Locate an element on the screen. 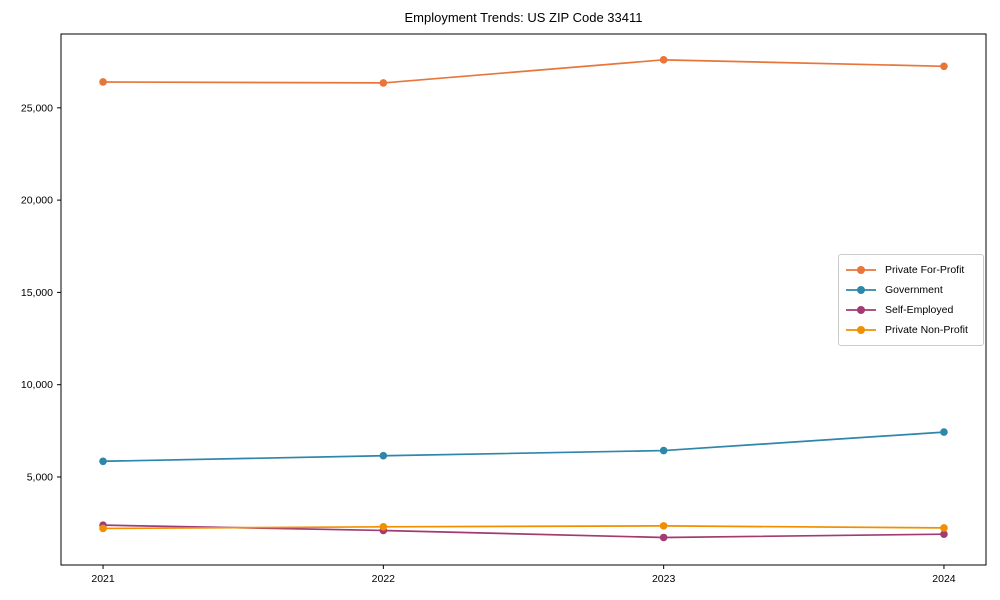  series-line-government is located at coordinates (524, 447).